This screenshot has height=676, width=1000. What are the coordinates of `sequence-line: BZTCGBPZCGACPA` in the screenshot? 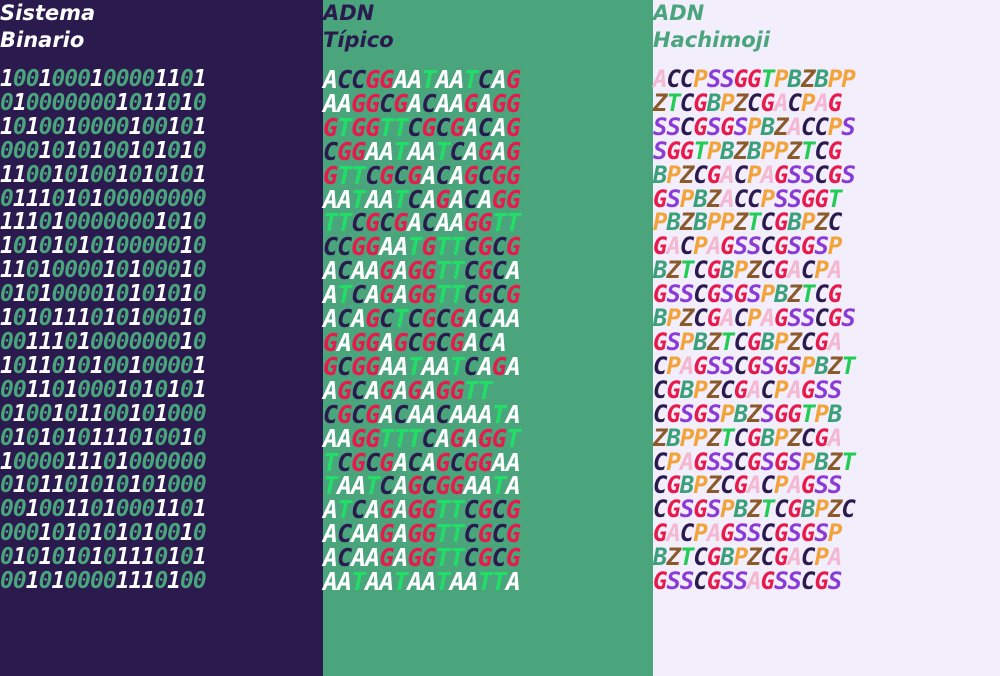 It's located at (826, 557).